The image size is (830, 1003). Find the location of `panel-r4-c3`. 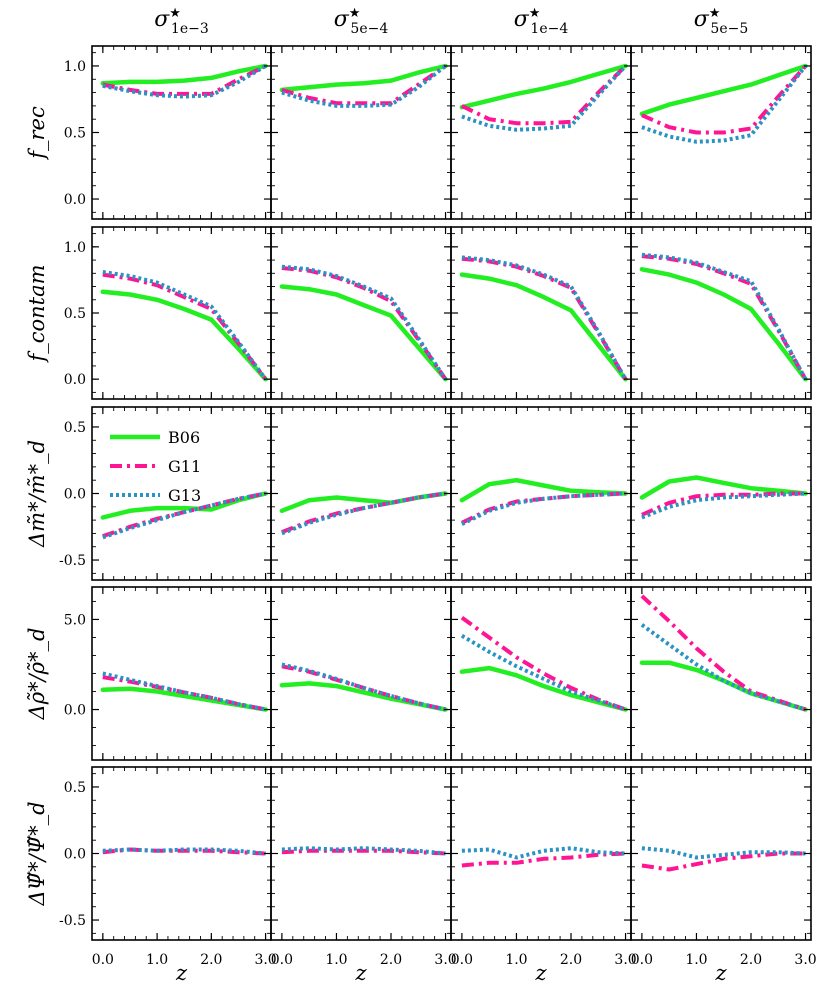

panel-r4-c3 is located at coordinates (541, 673).